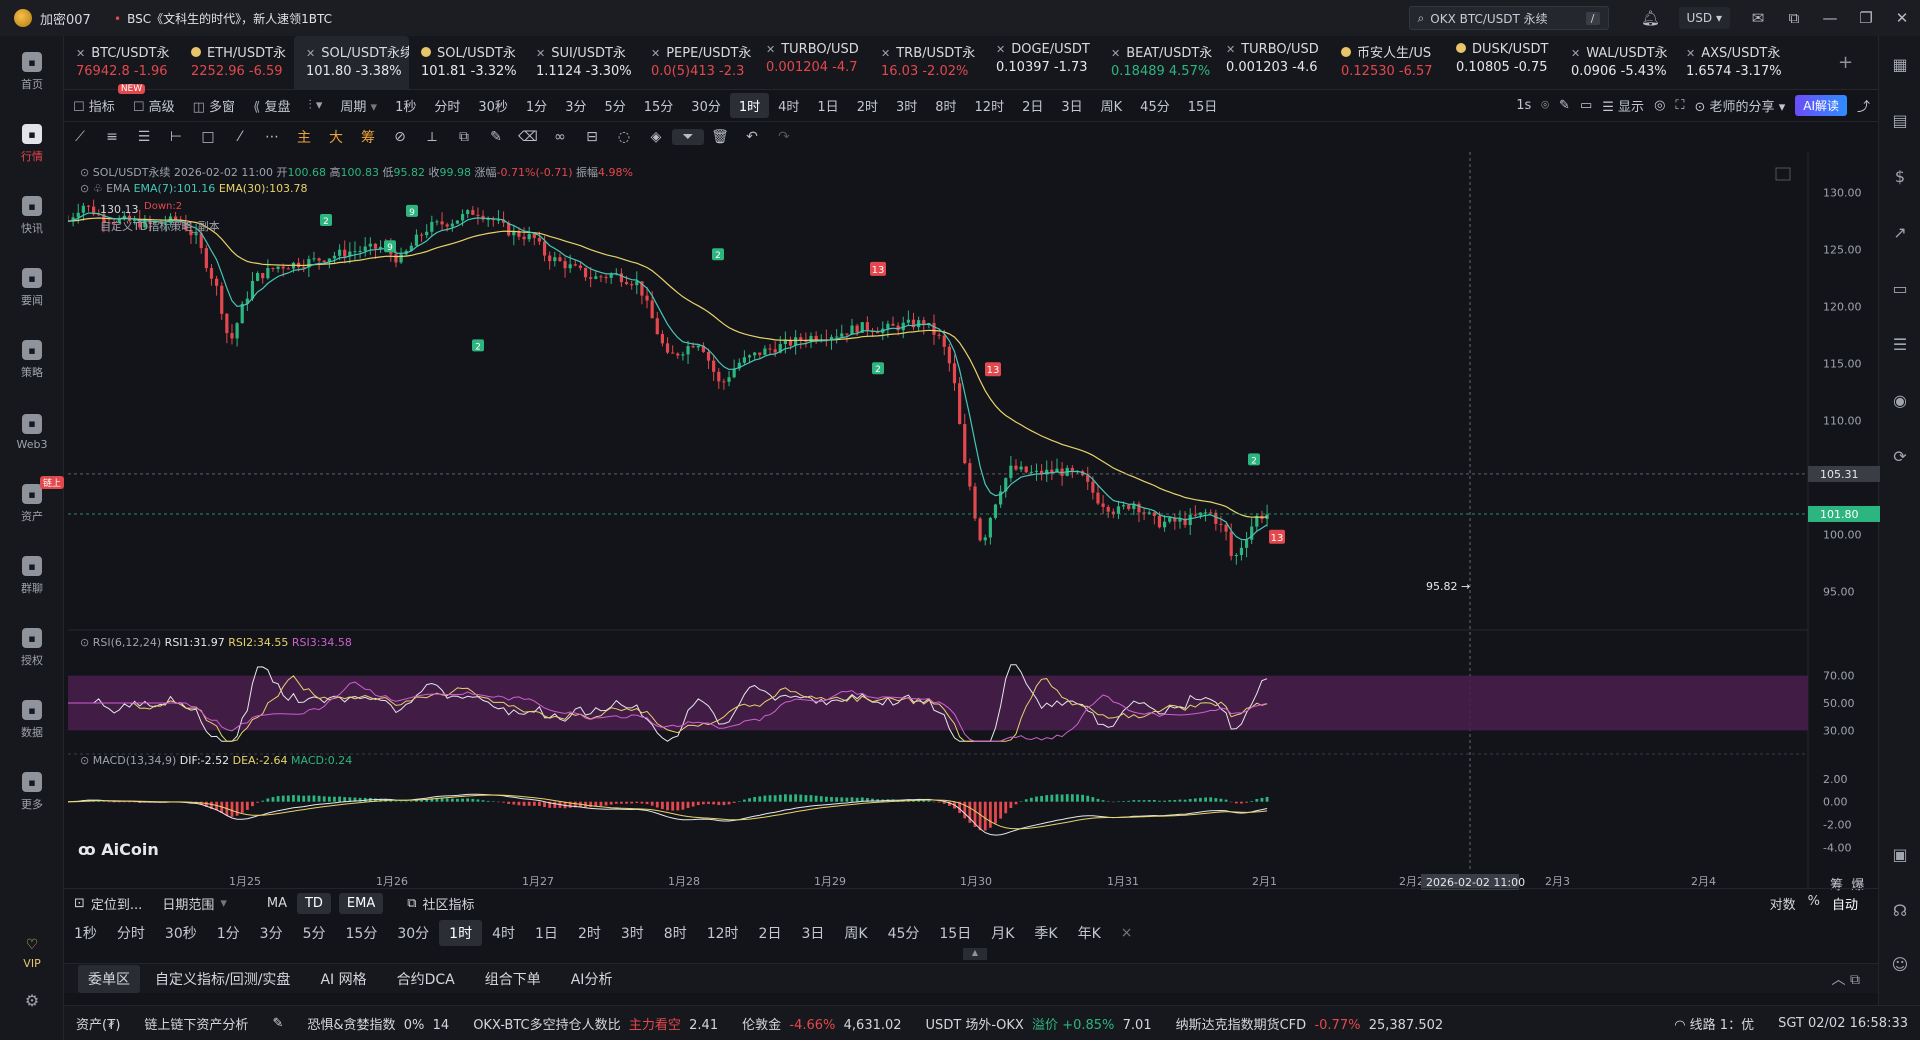 This screenshot has height=1040, width=1920. Describe the element at coordinates (32, 432) in the screenshot. I see `nav-item-5: ▪ Web3` at that location.